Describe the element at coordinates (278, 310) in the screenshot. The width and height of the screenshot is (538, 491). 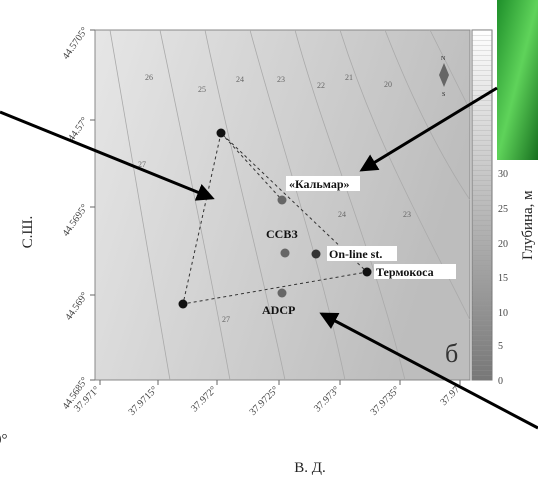
I see `station-label: ADCP` at that location.